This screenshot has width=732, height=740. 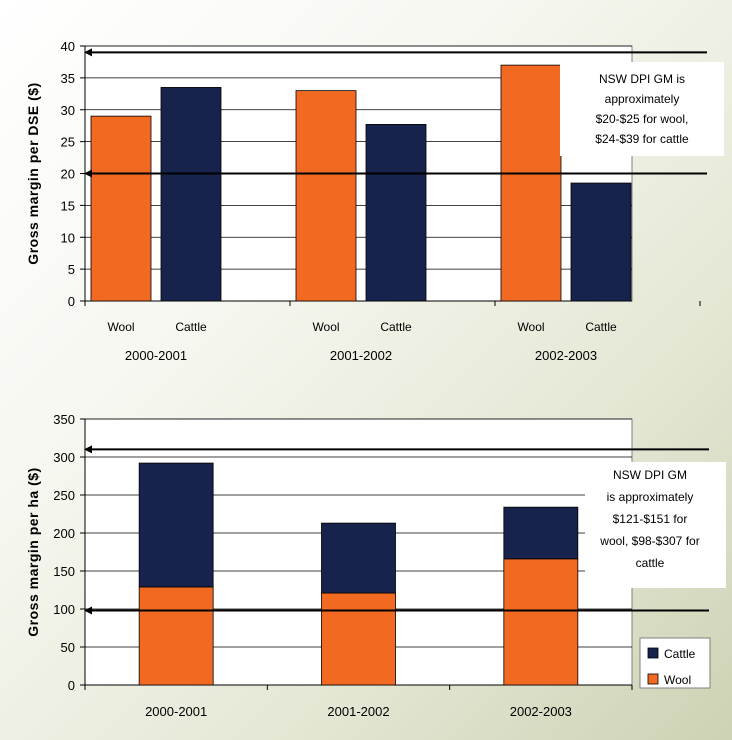 What do you see at coordinates (653, 679) in the screenshot?
I see `legend-swatch-wool` at bounding box center [653, 679].